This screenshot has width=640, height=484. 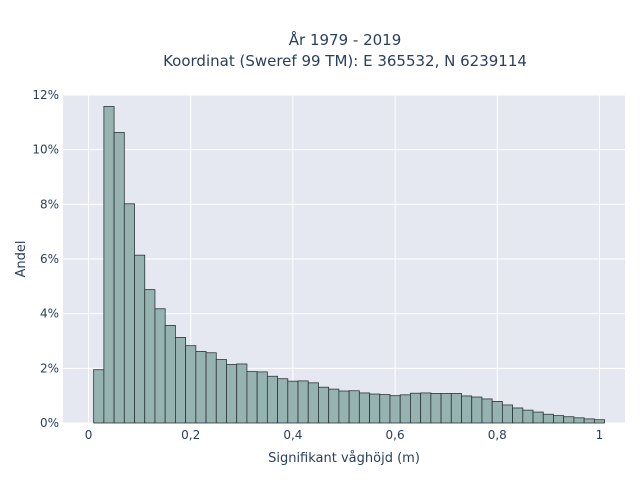 What do you see at coordinates (600, 435) in the screenshot?
I see `x-tick-label: 1` at bounding box center [600, 435].